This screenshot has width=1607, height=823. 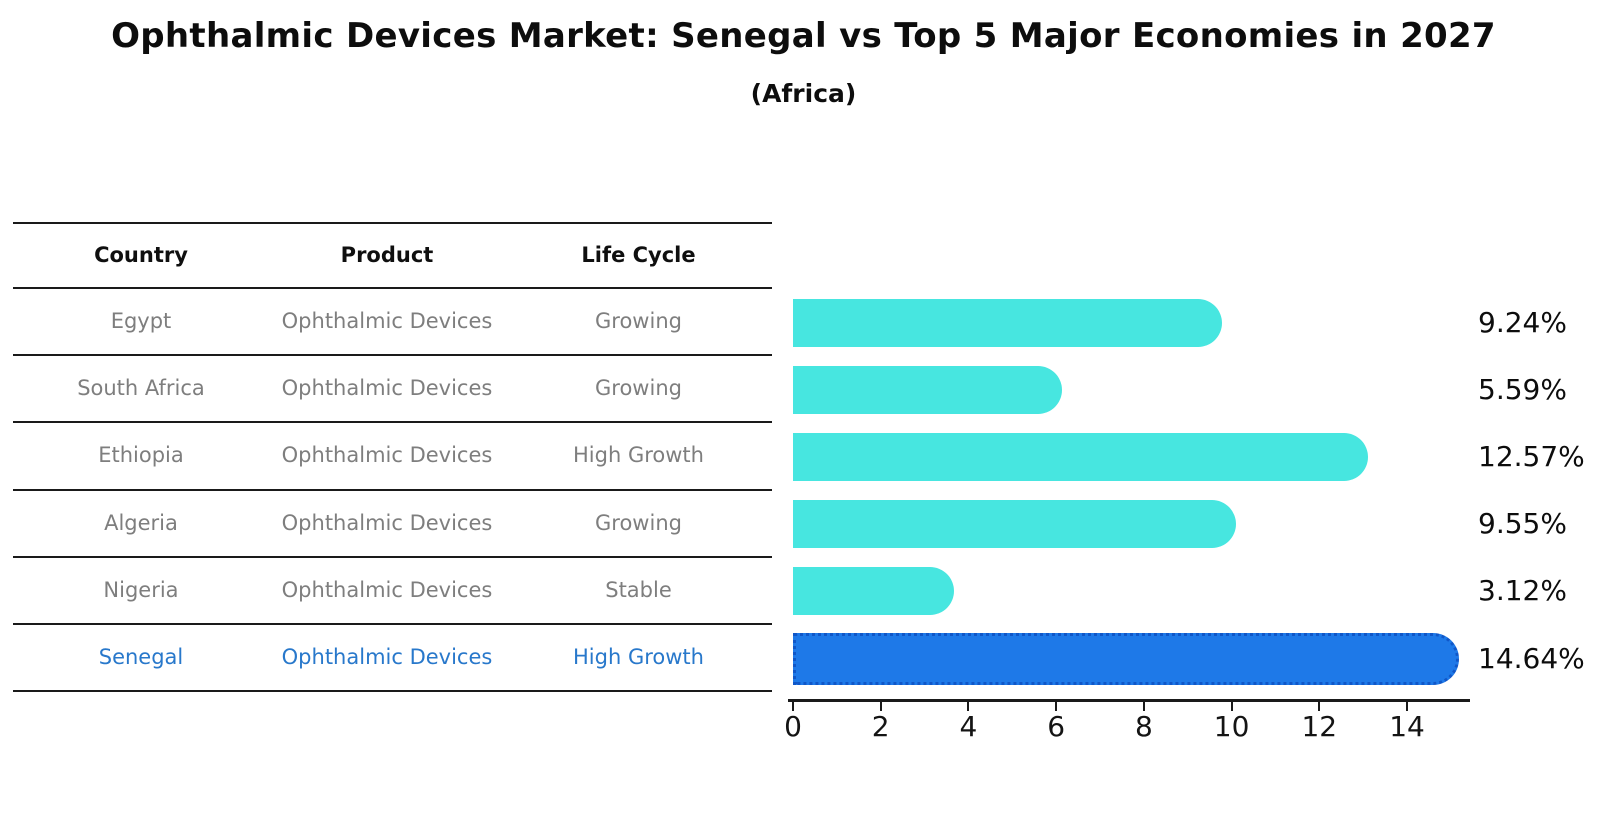 What do you see at coordinates (141, 254) in the screenshot?
I see `table-header-country: Country` at bounding box center [141, 254].